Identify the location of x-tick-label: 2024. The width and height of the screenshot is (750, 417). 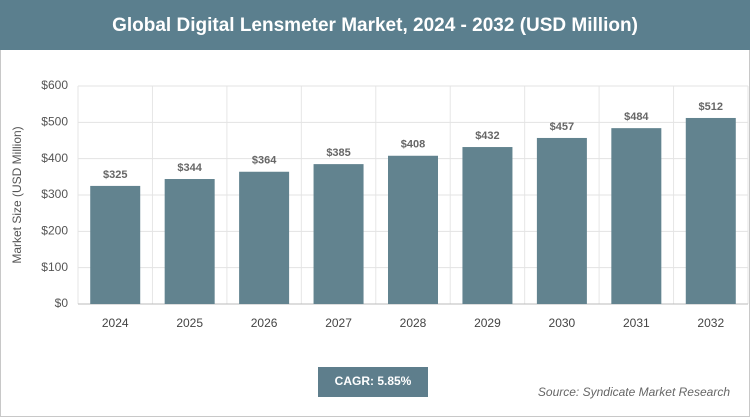
(115, 323).